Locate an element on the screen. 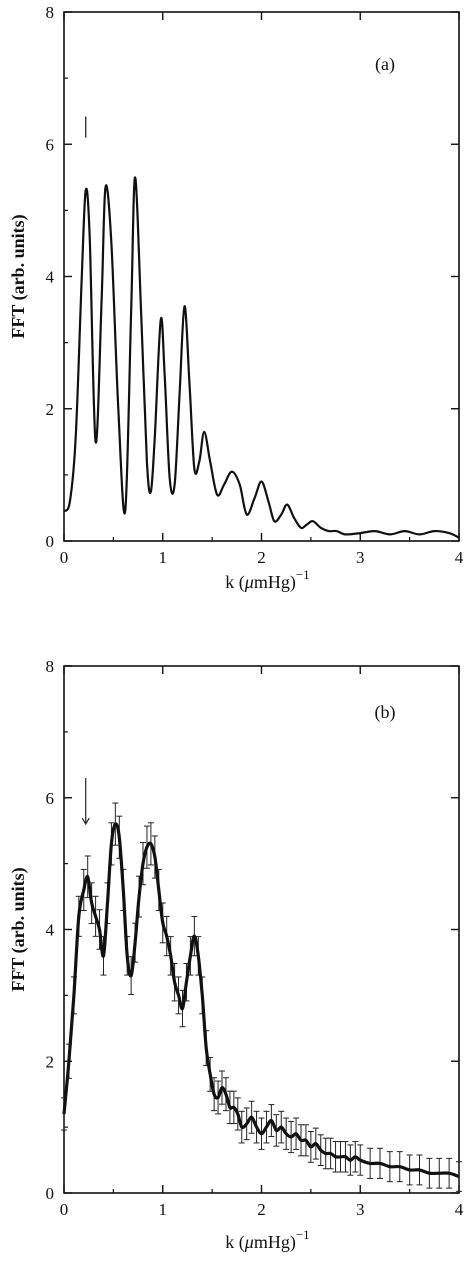 This screenshot has width=474, height=1273. peak-arrow-head is located at coordinates (85, 821).